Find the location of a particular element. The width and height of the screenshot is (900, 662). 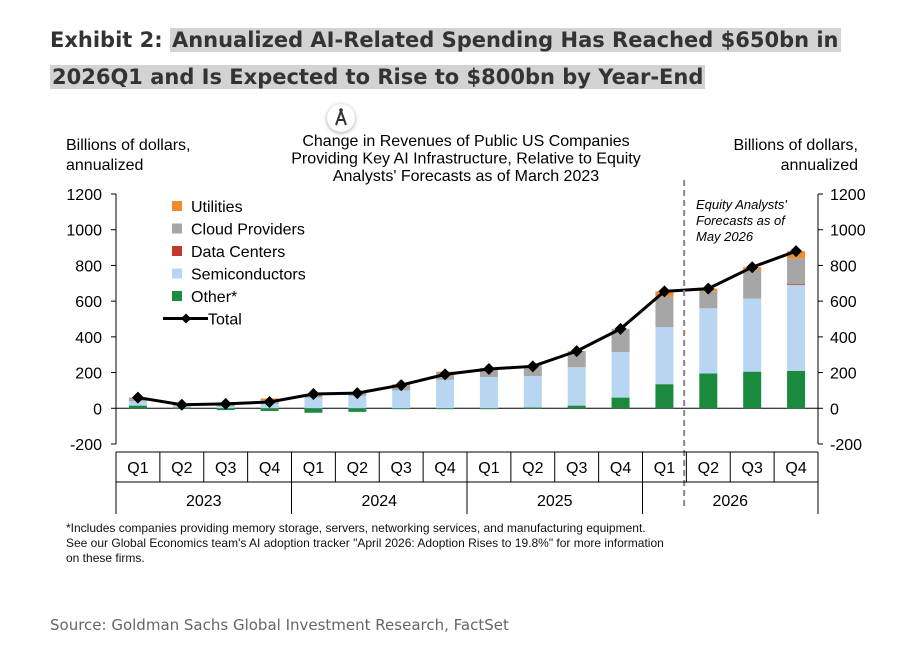

y-axis-label-left: annualized is located at coordinates (104, 165).